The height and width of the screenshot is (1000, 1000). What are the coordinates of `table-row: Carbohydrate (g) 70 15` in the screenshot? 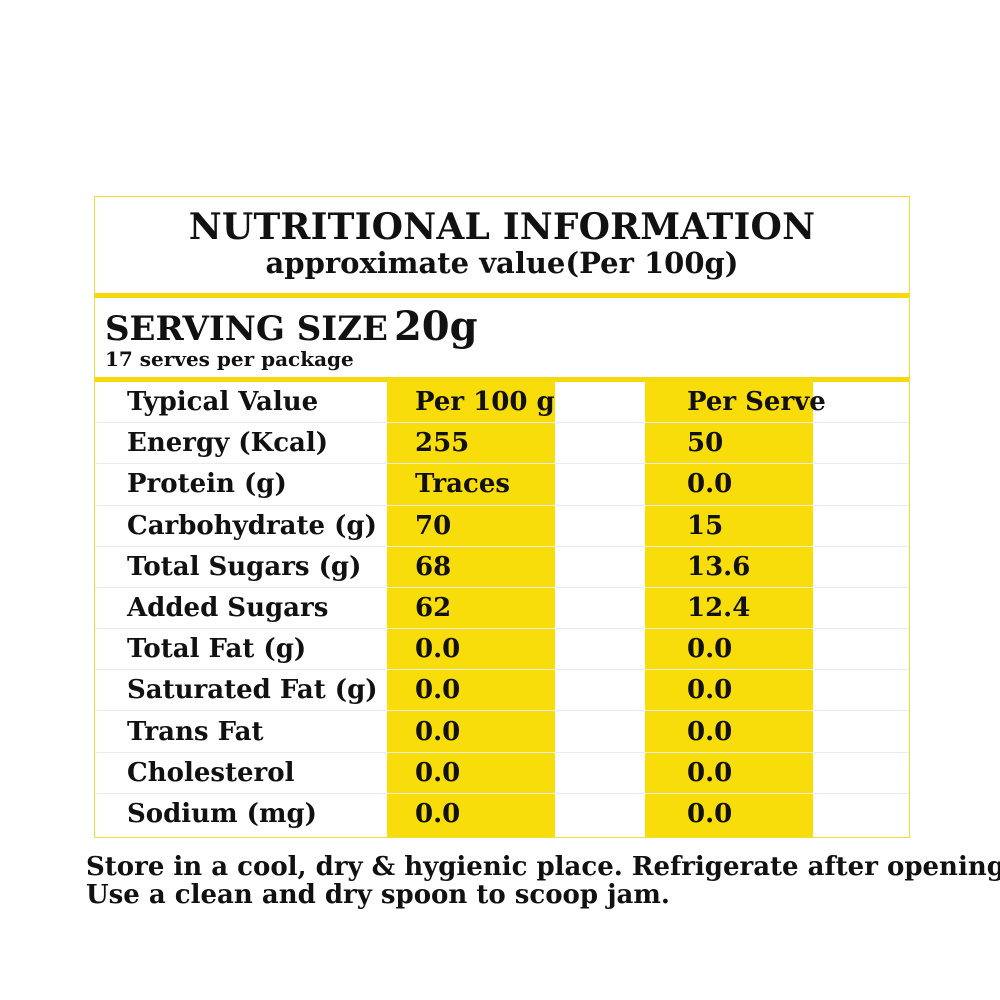 It's located at (502, 526).